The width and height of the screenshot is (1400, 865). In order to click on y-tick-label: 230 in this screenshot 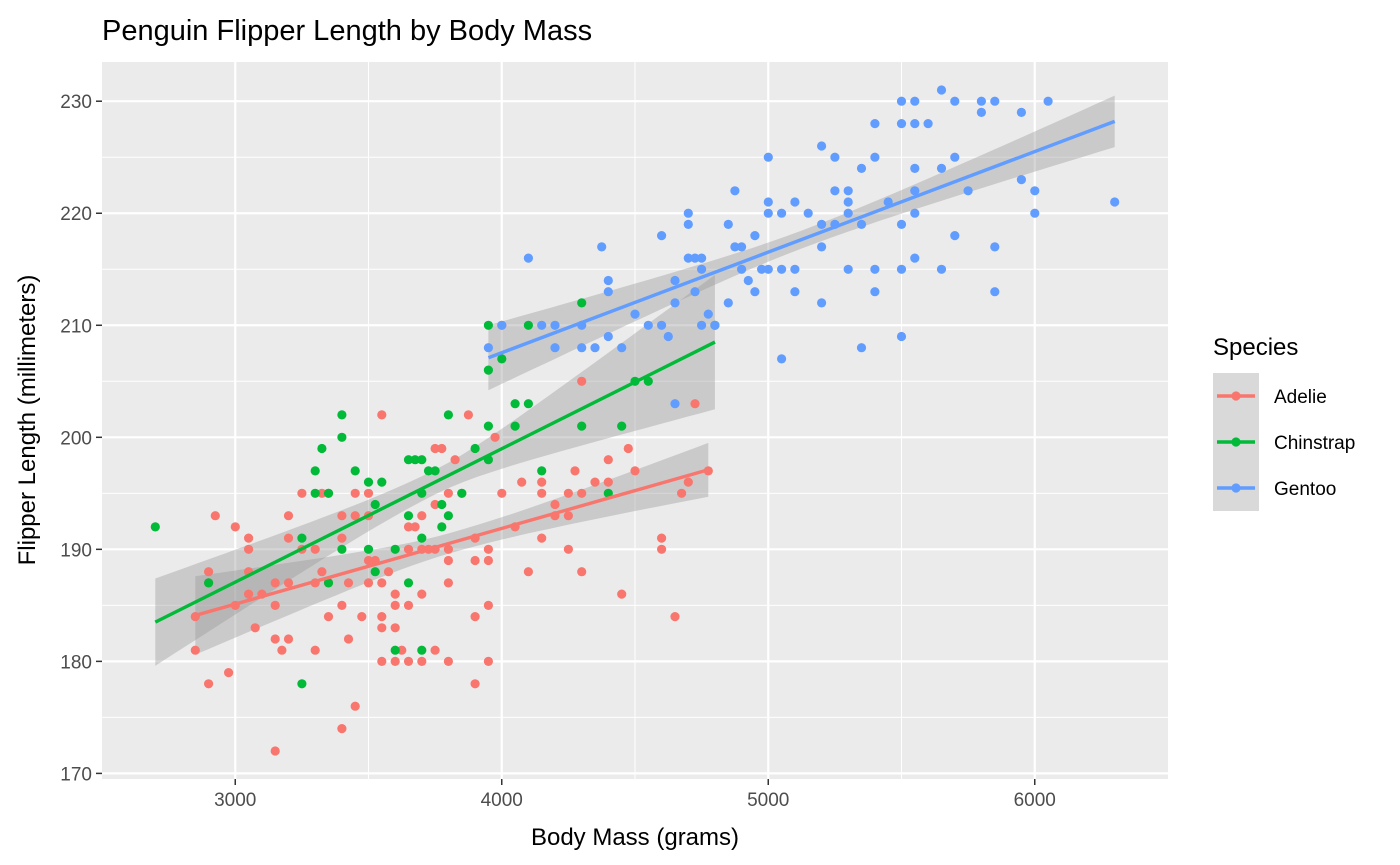, I will do `click(76, 102)`.